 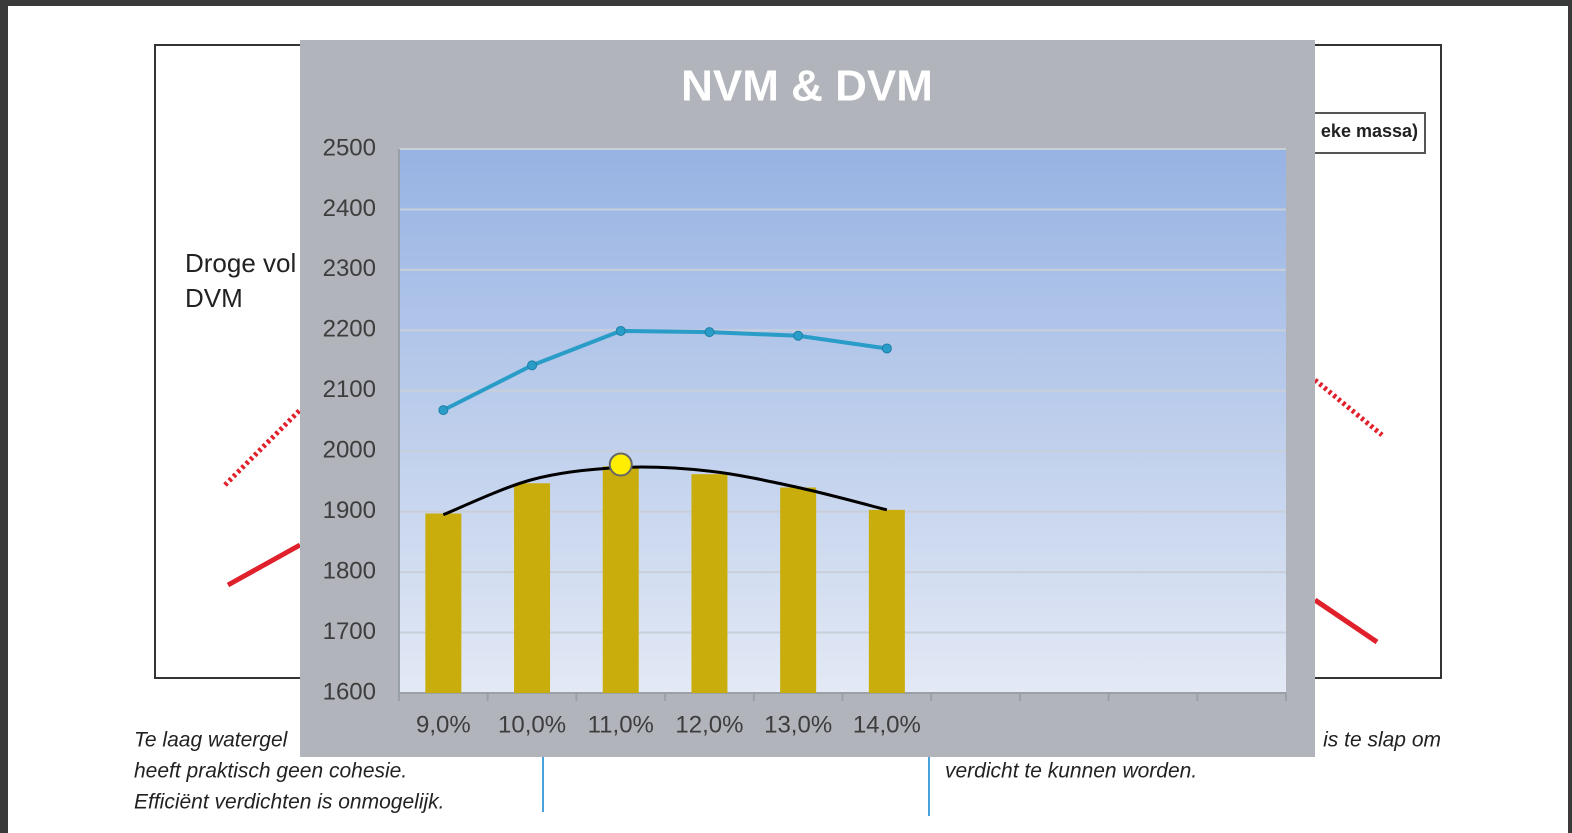 What do you see at coordinates (887, 724) in the screenshot?
I see `x-tick-label: 14,0%` at bounding box center [887, 724].